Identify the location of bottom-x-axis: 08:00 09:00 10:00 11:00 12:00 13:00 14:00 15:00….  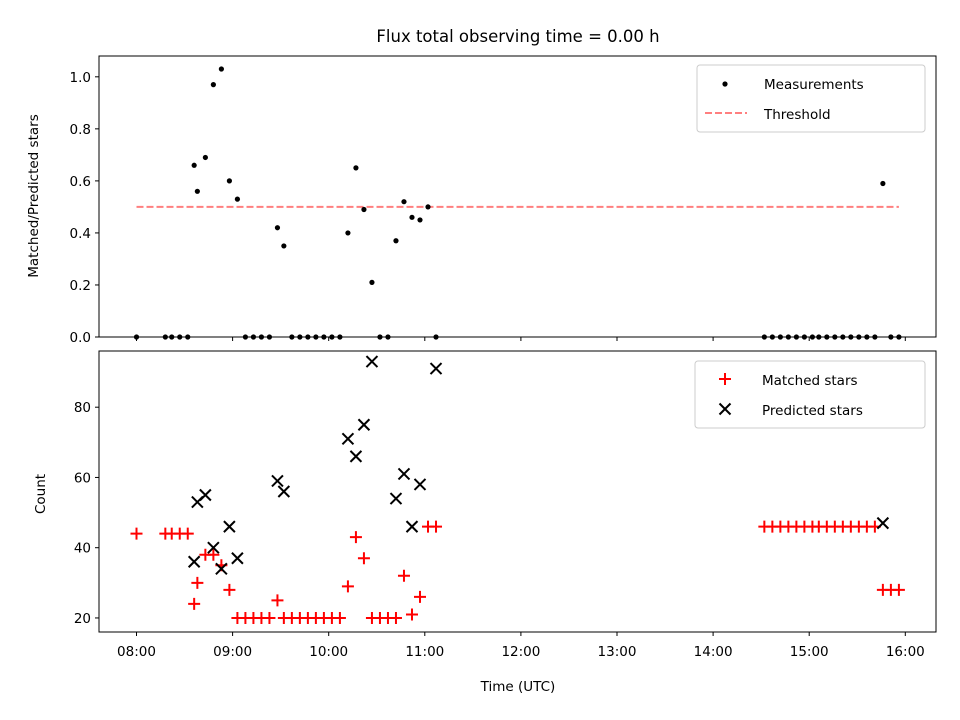
(521, 646).